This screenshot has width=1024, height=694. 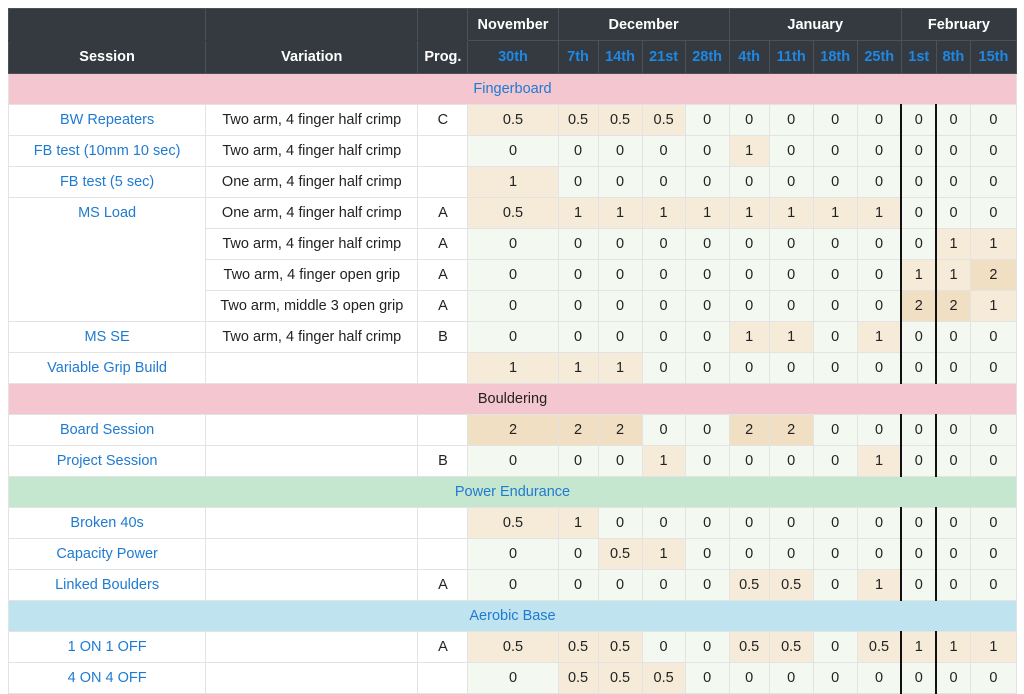 I want to click on session-link: BW Repeaters, so click(x=107, y=120).